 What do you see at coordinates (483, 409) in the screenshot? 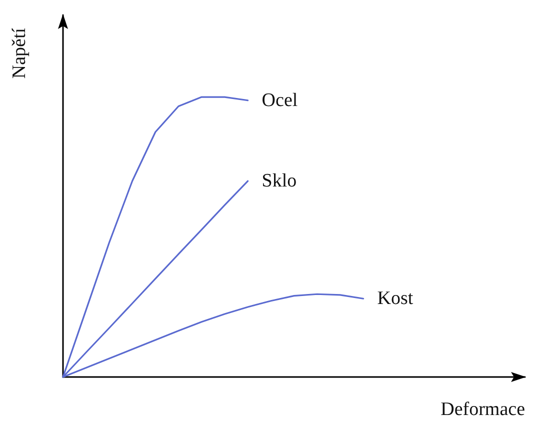
I see `x-axis-title: Deformace` at bounding box center [483, 409].